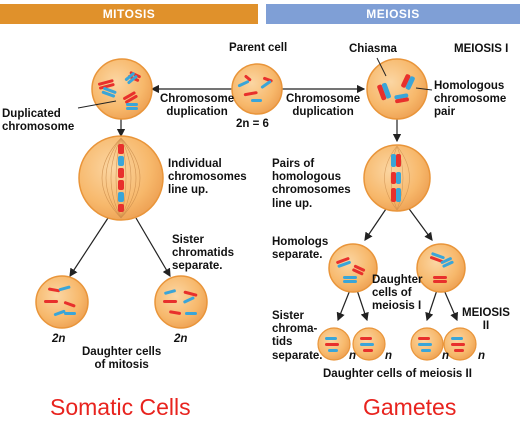  I want to click on arrow-d1-a, so click(343, 305).